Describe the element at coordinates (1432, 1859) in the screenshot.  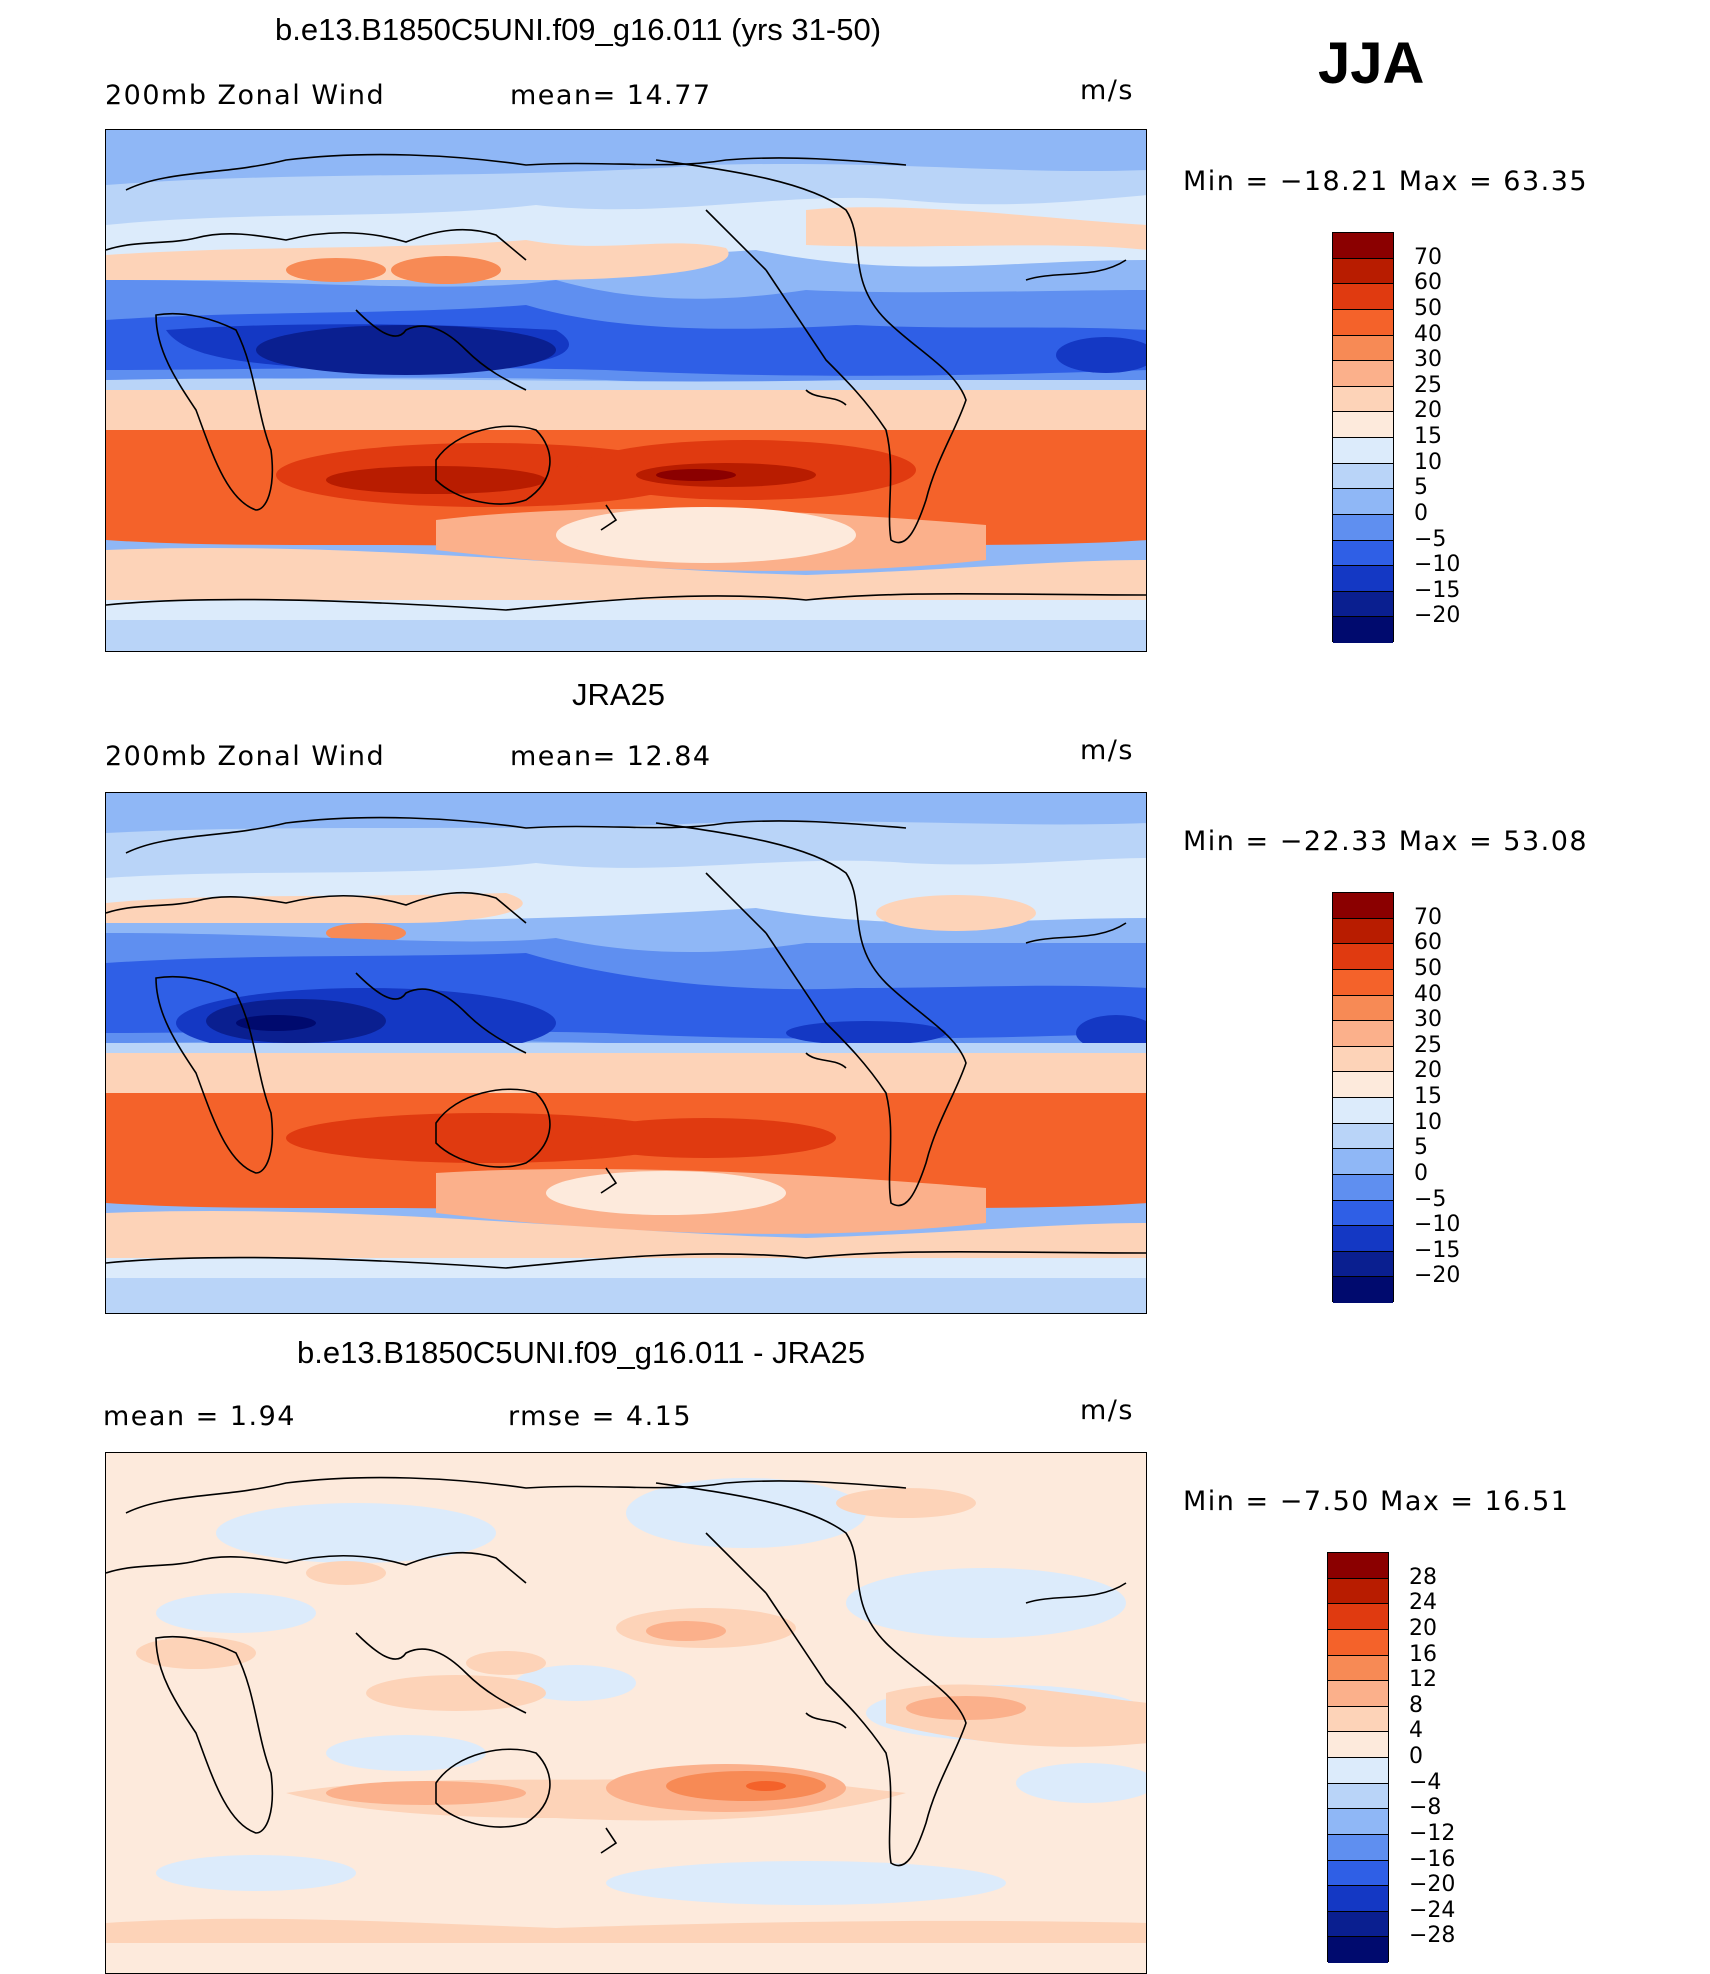
I see `colorbar-label: −16` at that location.